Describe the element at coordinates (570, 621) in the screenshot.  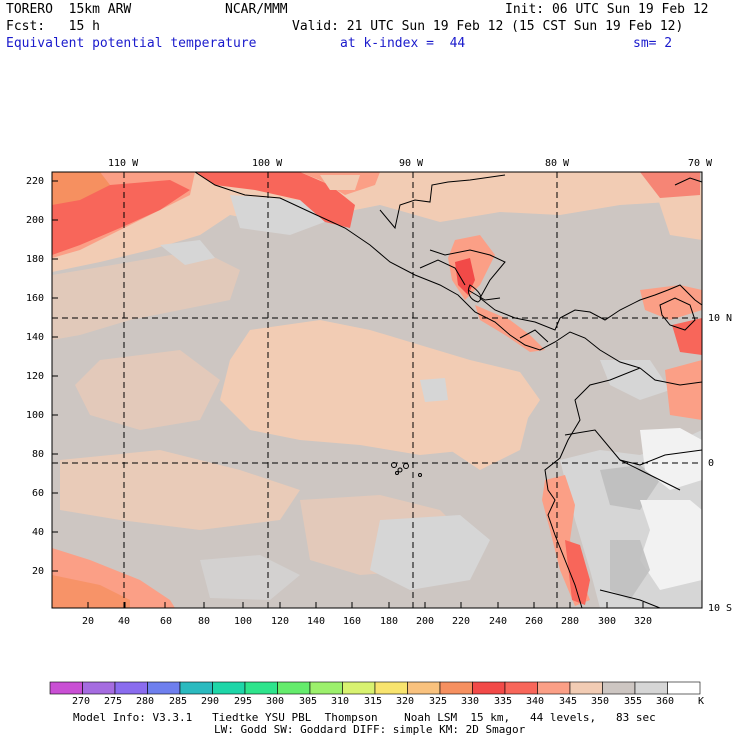
I see `x-tick-280: 280` at that location.